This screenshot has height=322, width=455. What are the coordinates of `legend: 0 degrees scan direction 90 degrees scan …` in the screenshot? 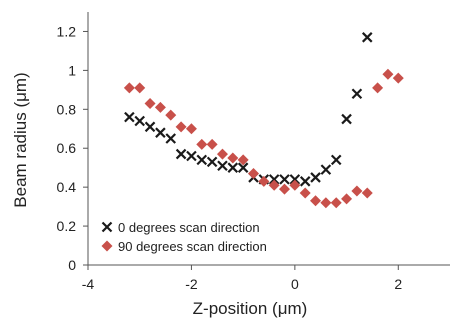 It's located at (184, 237).